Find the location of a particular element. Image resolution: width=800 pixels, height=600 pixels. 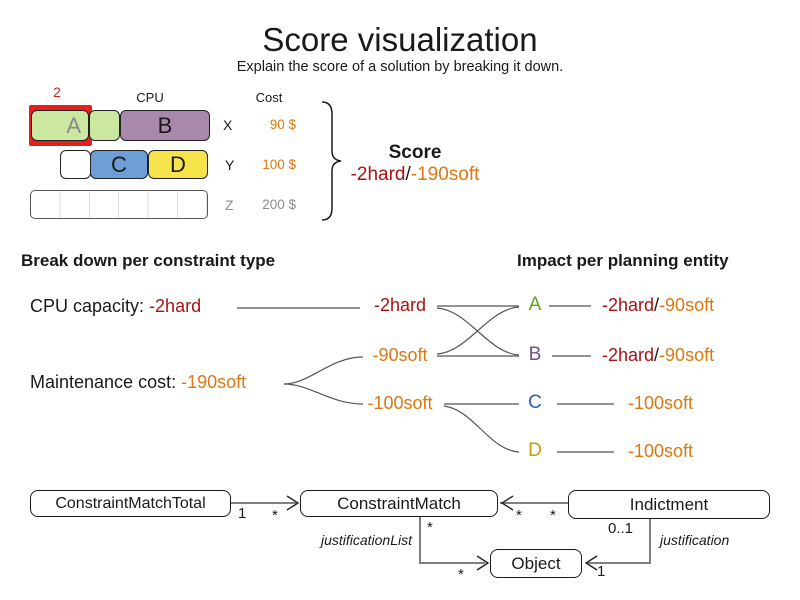

constraint-row-maintenance: Maintenance cost: -190soft is located at coordinates (138, 382).